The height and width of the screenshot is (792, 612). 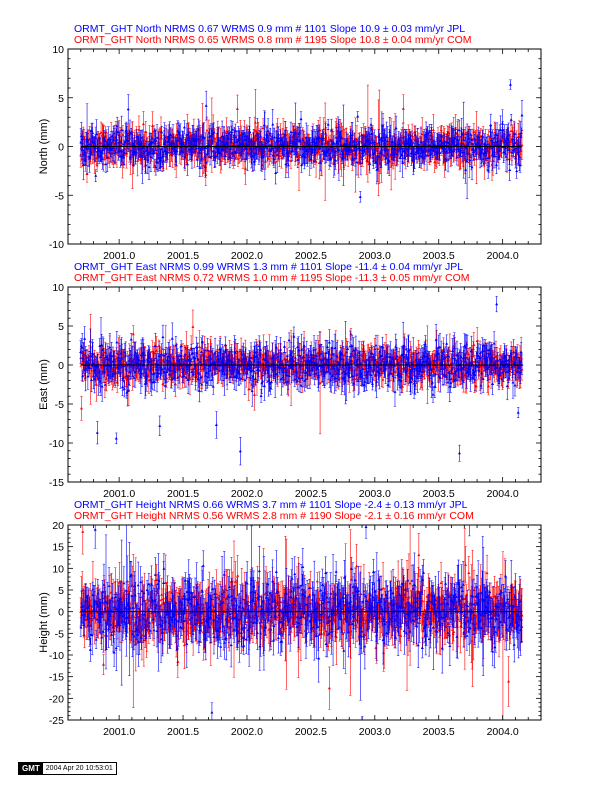 What do you see at coordinates (56, 245) in the screenshot?
I see `y-tick-label: -10` at bounding box center [56, 245].